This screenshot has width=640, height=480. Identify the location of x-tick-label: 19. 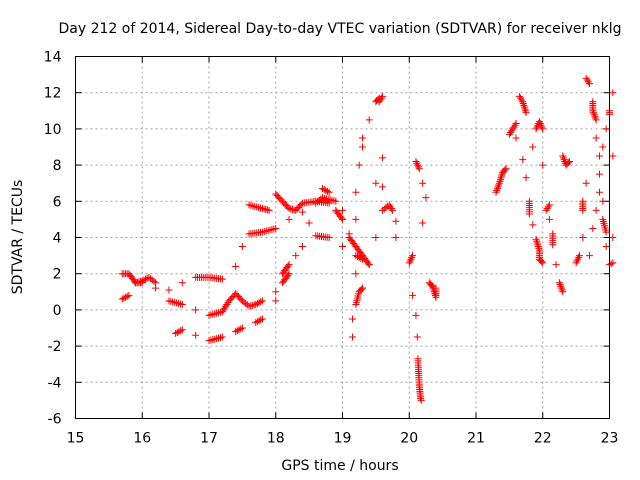
(343, 439).